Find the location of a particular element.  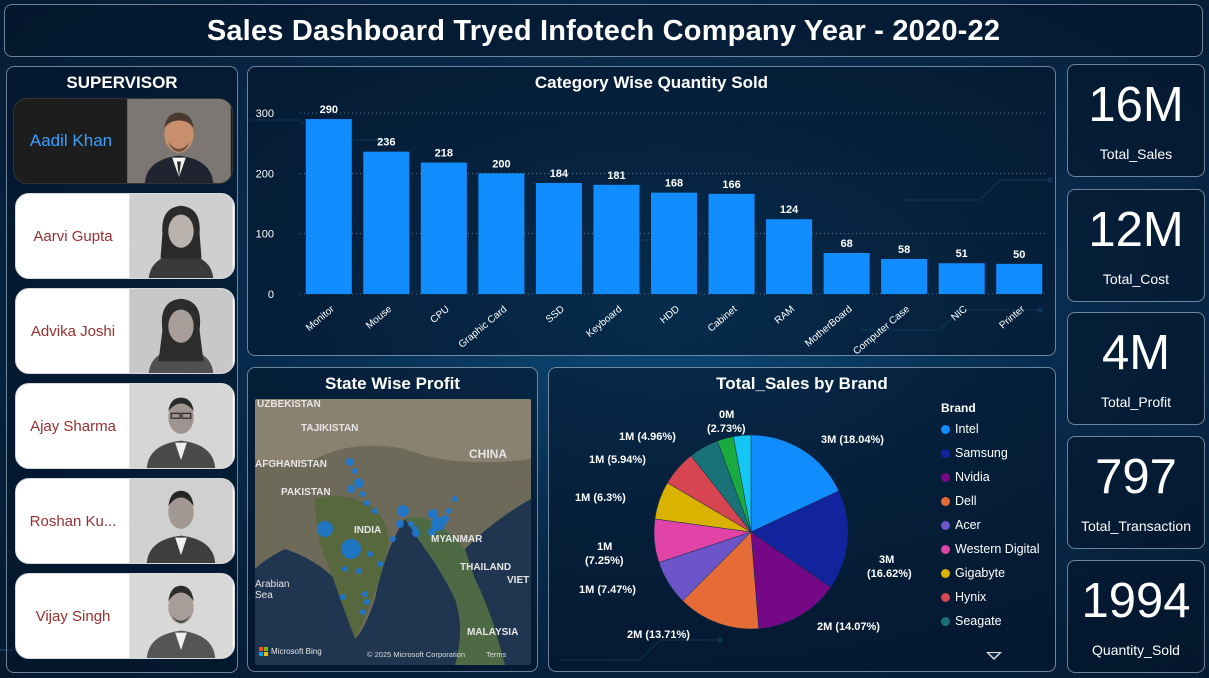

kpi-value: 797 is located at coordinates (1136, 477).